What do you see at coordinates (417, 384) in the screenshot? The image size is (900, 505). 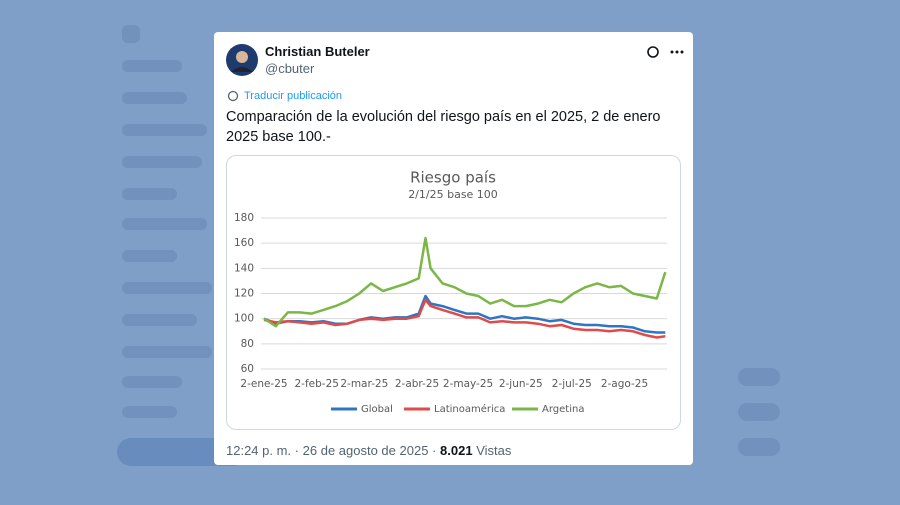 I see `x-tick-label: 2-abr-25` at bounding box center [417, 384].